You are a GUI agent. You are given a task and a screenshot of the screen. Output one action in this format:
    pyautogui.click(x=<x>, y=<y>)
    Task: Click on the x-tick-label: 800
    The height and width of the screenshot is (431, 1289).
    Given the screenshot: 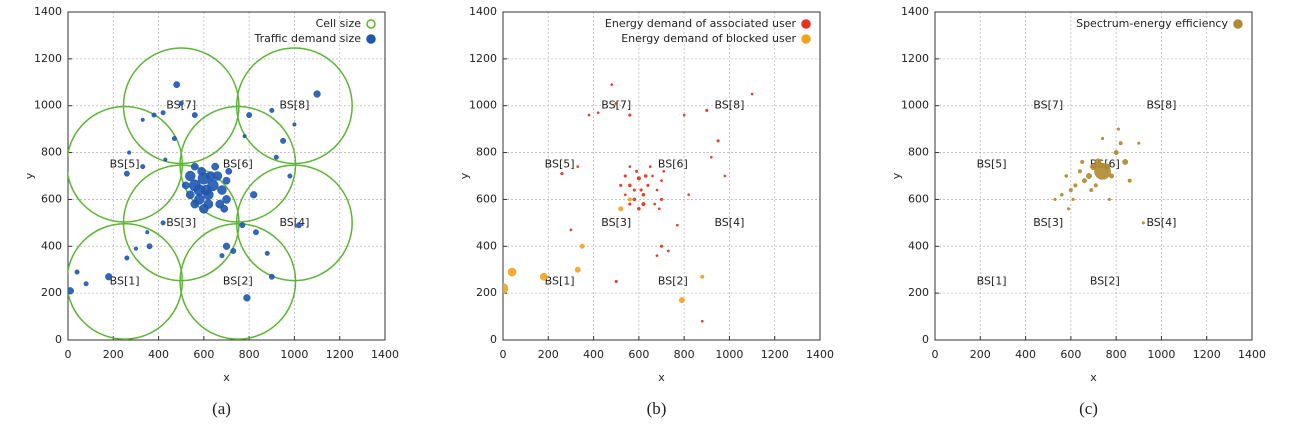 What is the action you would take?
    pyautogui.click(x=249, y=354)
    